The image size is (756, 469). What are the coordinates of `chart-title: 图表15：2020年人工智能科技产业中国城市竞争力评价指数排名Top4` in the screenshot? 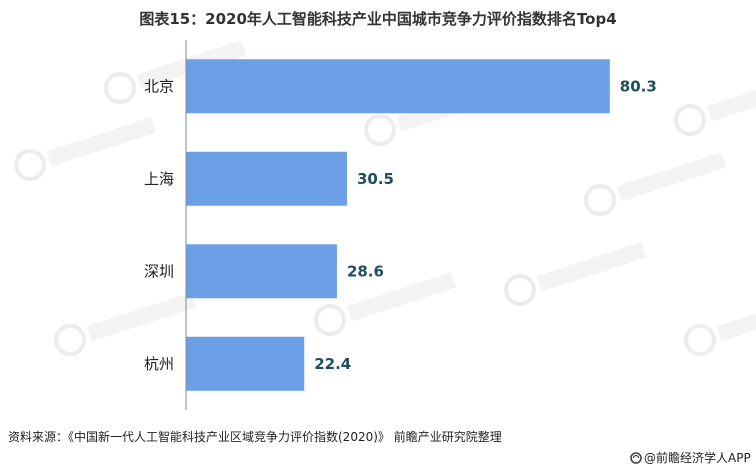 It's located at (377, 19).